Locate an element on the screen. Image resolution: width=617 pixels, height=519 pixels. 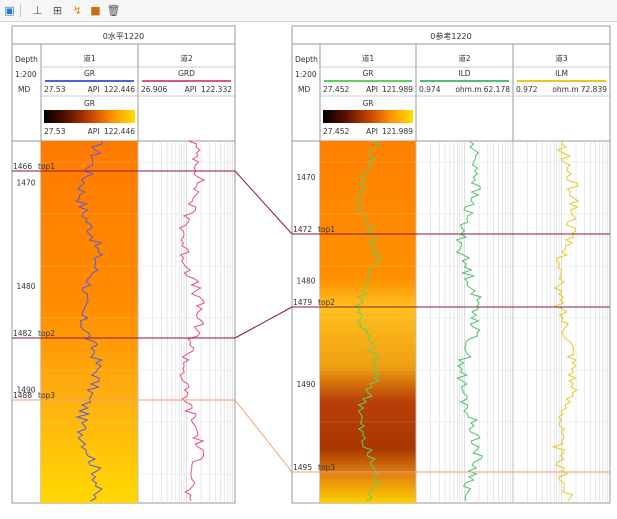
formation-top-top2: 1482 top2 is located at coordinates (123, 334).